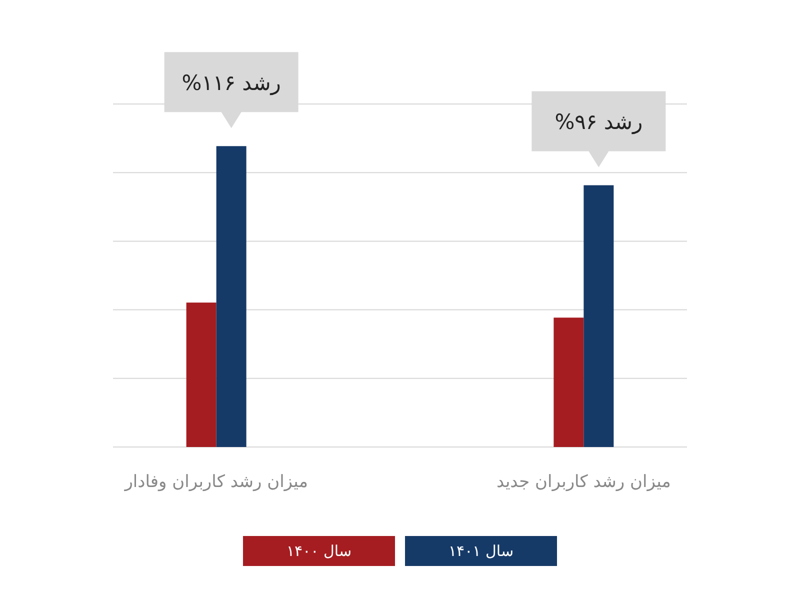 This screenshot has width=800, height=600. Describe the element at coordinates (319, 551) in the screenshot. I see `text: سال ۱۴۰۰` at that location.